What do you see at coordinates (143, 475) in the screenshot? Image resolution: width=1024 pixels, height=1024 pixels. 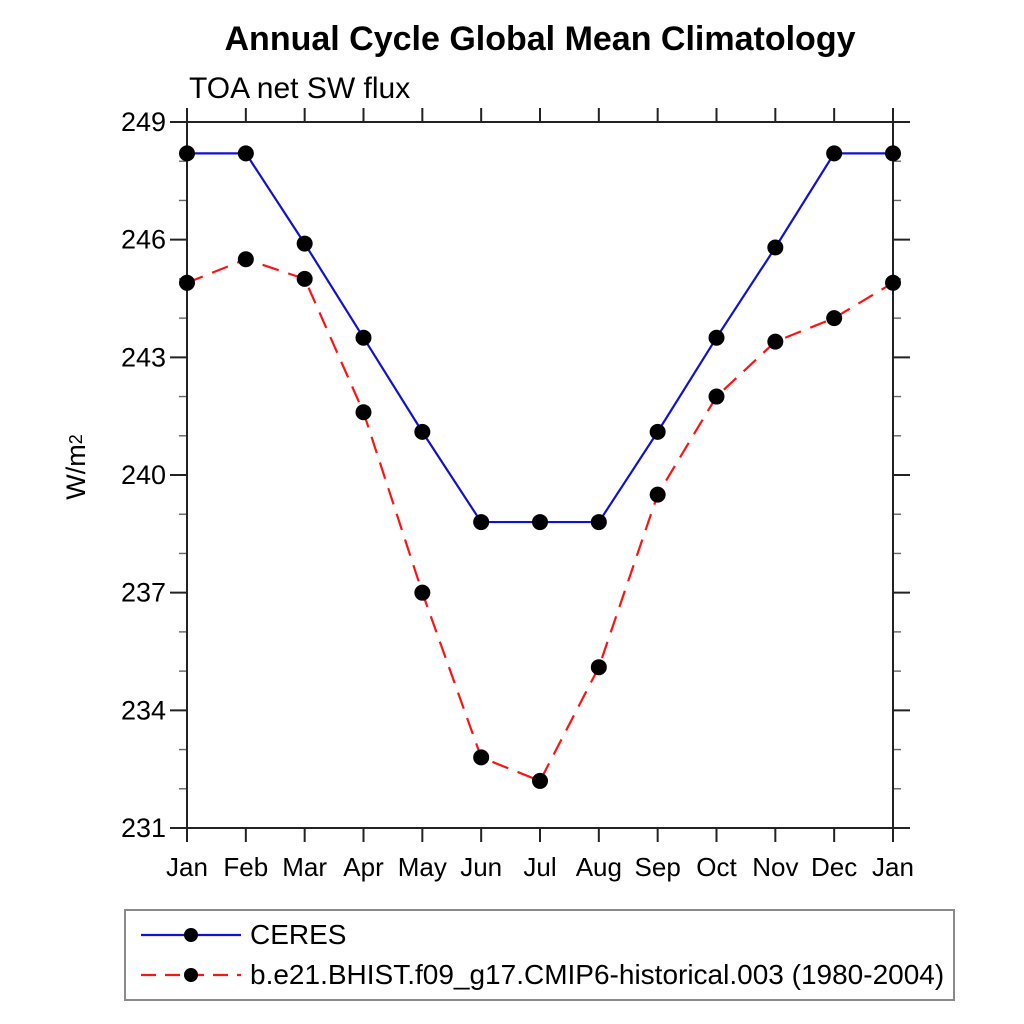 I see `y-tick-label: 240` at bounding box center [143, 475].